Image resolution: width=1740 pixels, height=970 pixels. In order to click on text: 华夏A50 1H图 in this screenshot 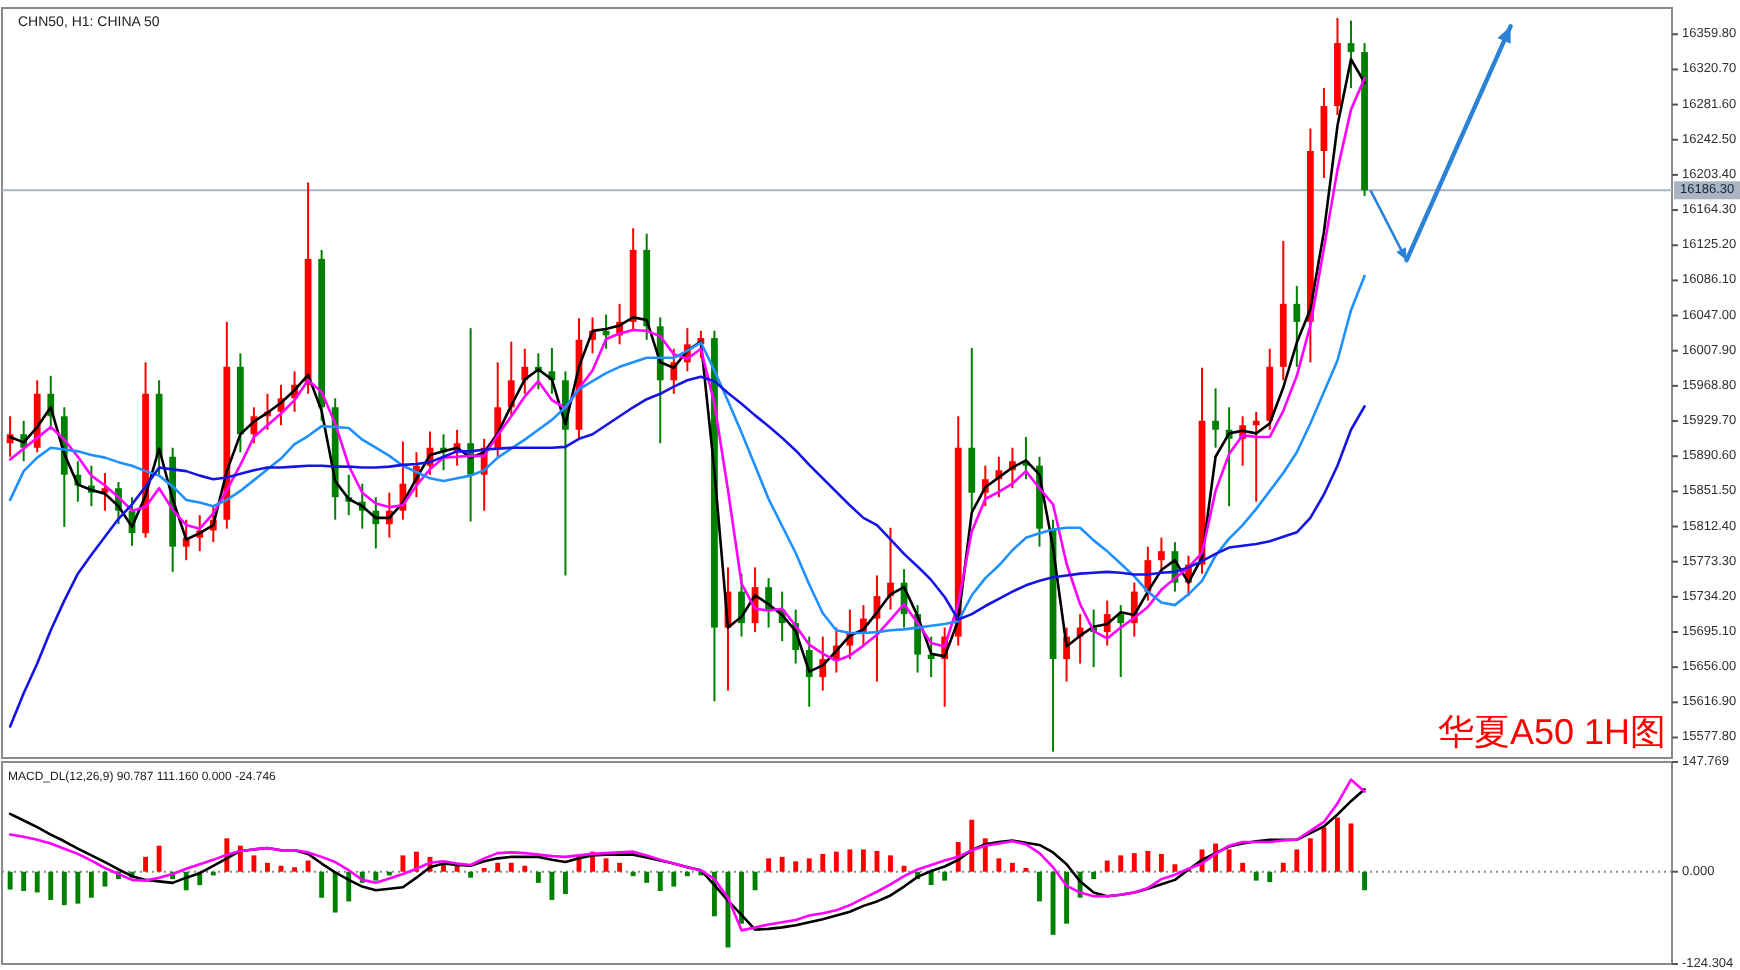, I will do `click(1551, 732)`.